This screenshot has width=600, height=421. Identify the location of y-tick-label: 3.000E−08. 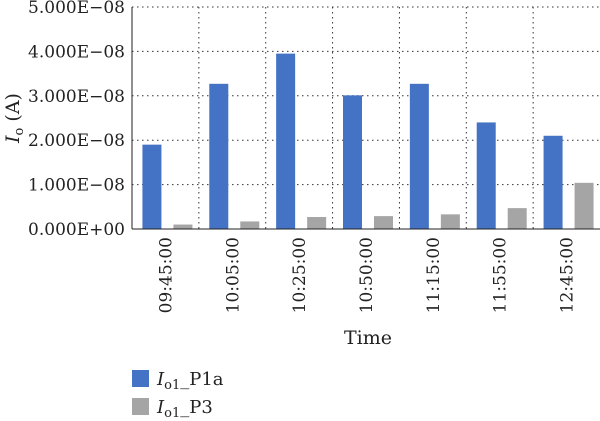
(76, 97).